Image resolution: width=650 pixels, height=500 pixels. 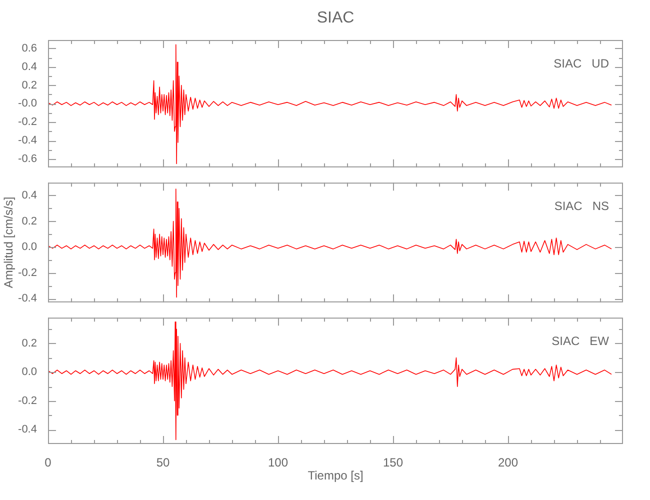 I want to click on annotation: SIAC UD, so click(x=582, y=63).